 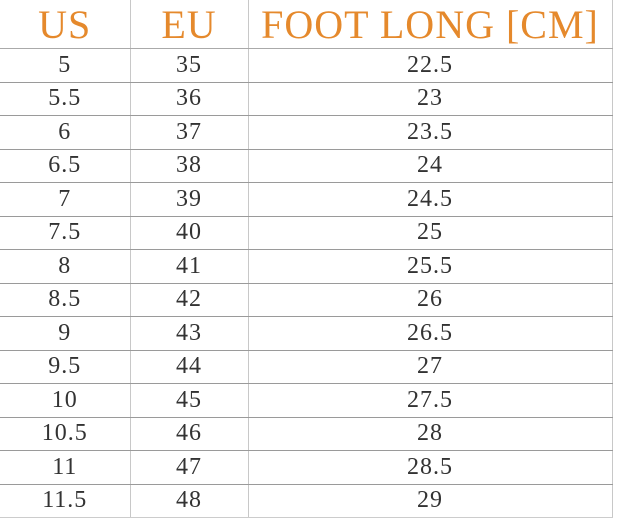 I want to click on table-cell: 24.5, so click(x=430, y=199).